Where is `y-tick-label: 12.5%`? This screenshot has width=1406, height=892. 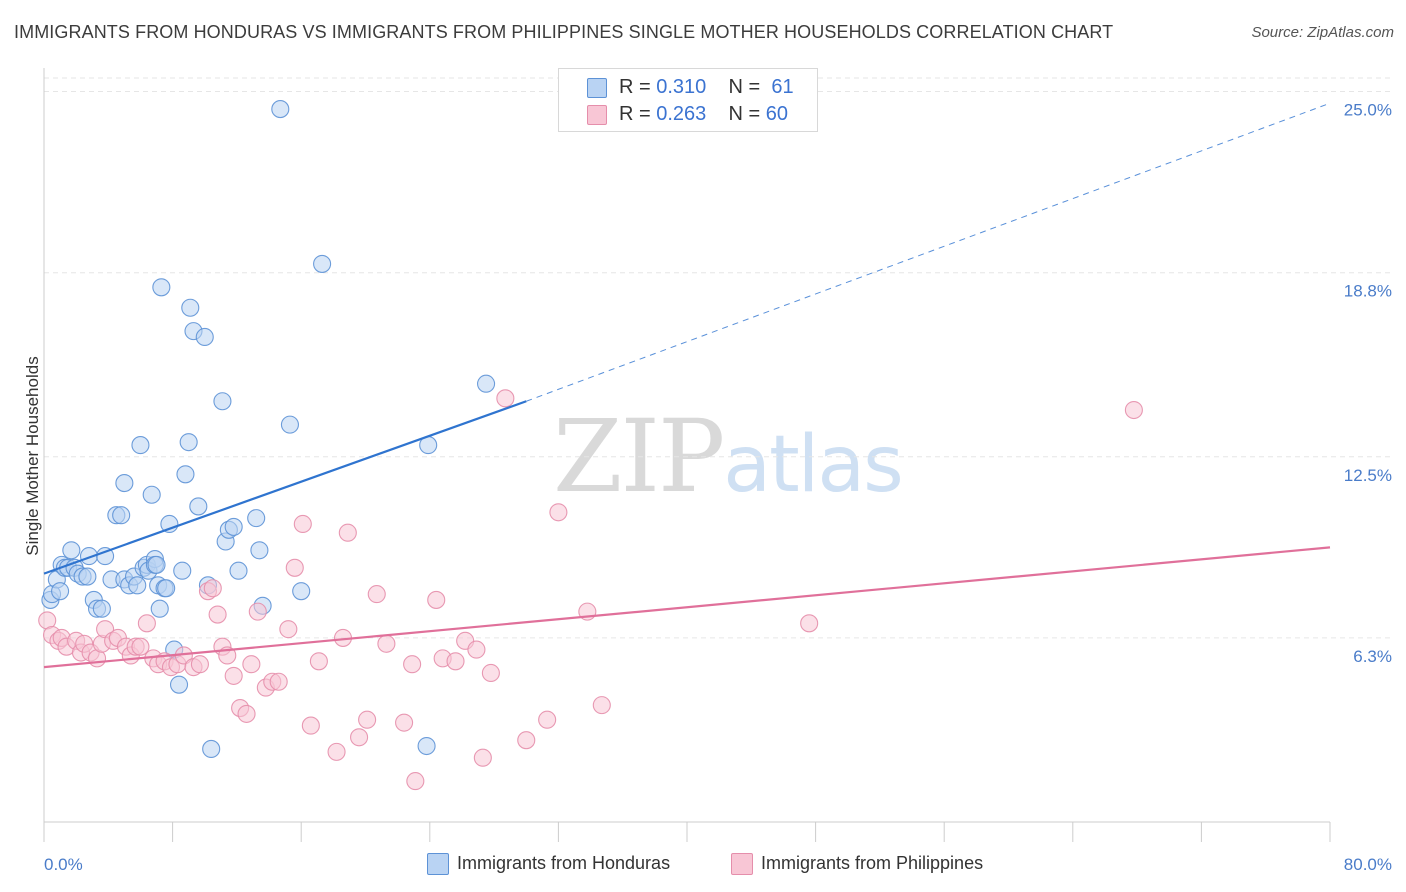
y-tick-label: 12.5% is located at coordinates (1368, 475).